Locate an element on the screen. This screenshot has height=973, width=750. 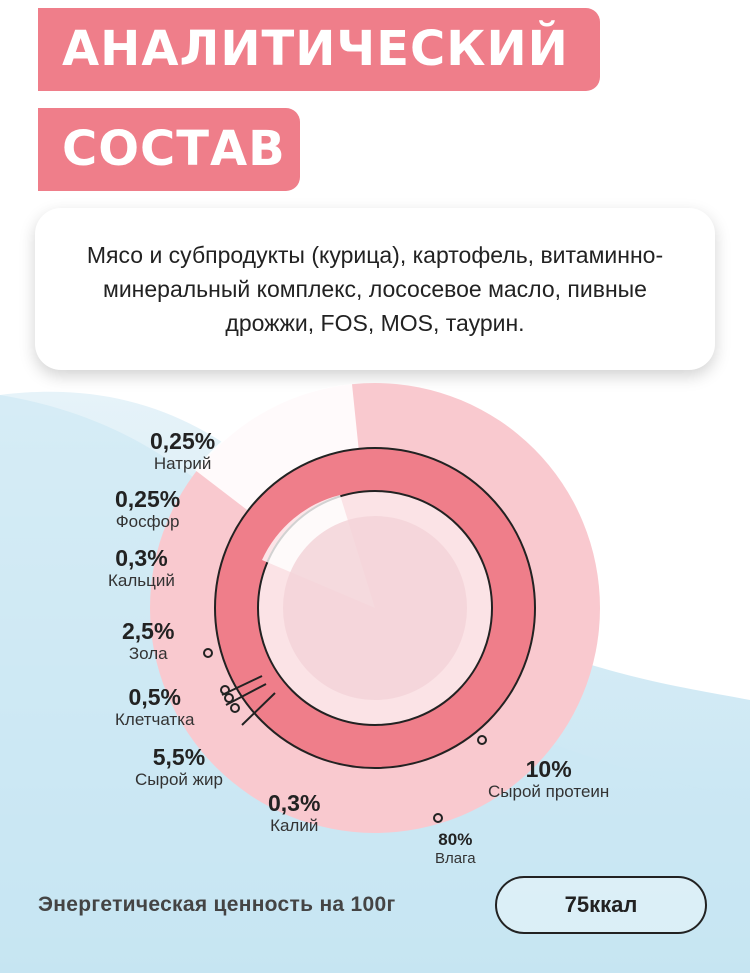
label-ash-name: Зола is located at coordinates (148, 653).